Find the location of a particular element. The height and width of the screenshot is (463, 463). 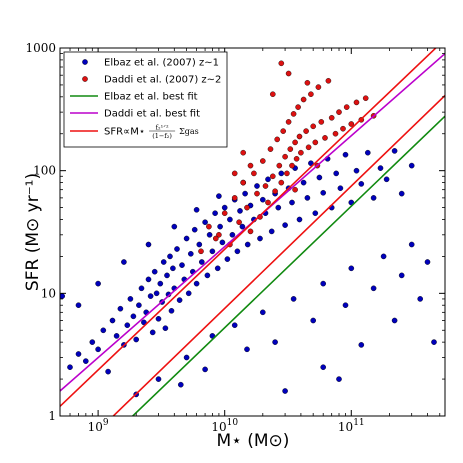

y-axis-label: SFR (M⊙ yr⁻¹) is located at coordinates (33, 232).